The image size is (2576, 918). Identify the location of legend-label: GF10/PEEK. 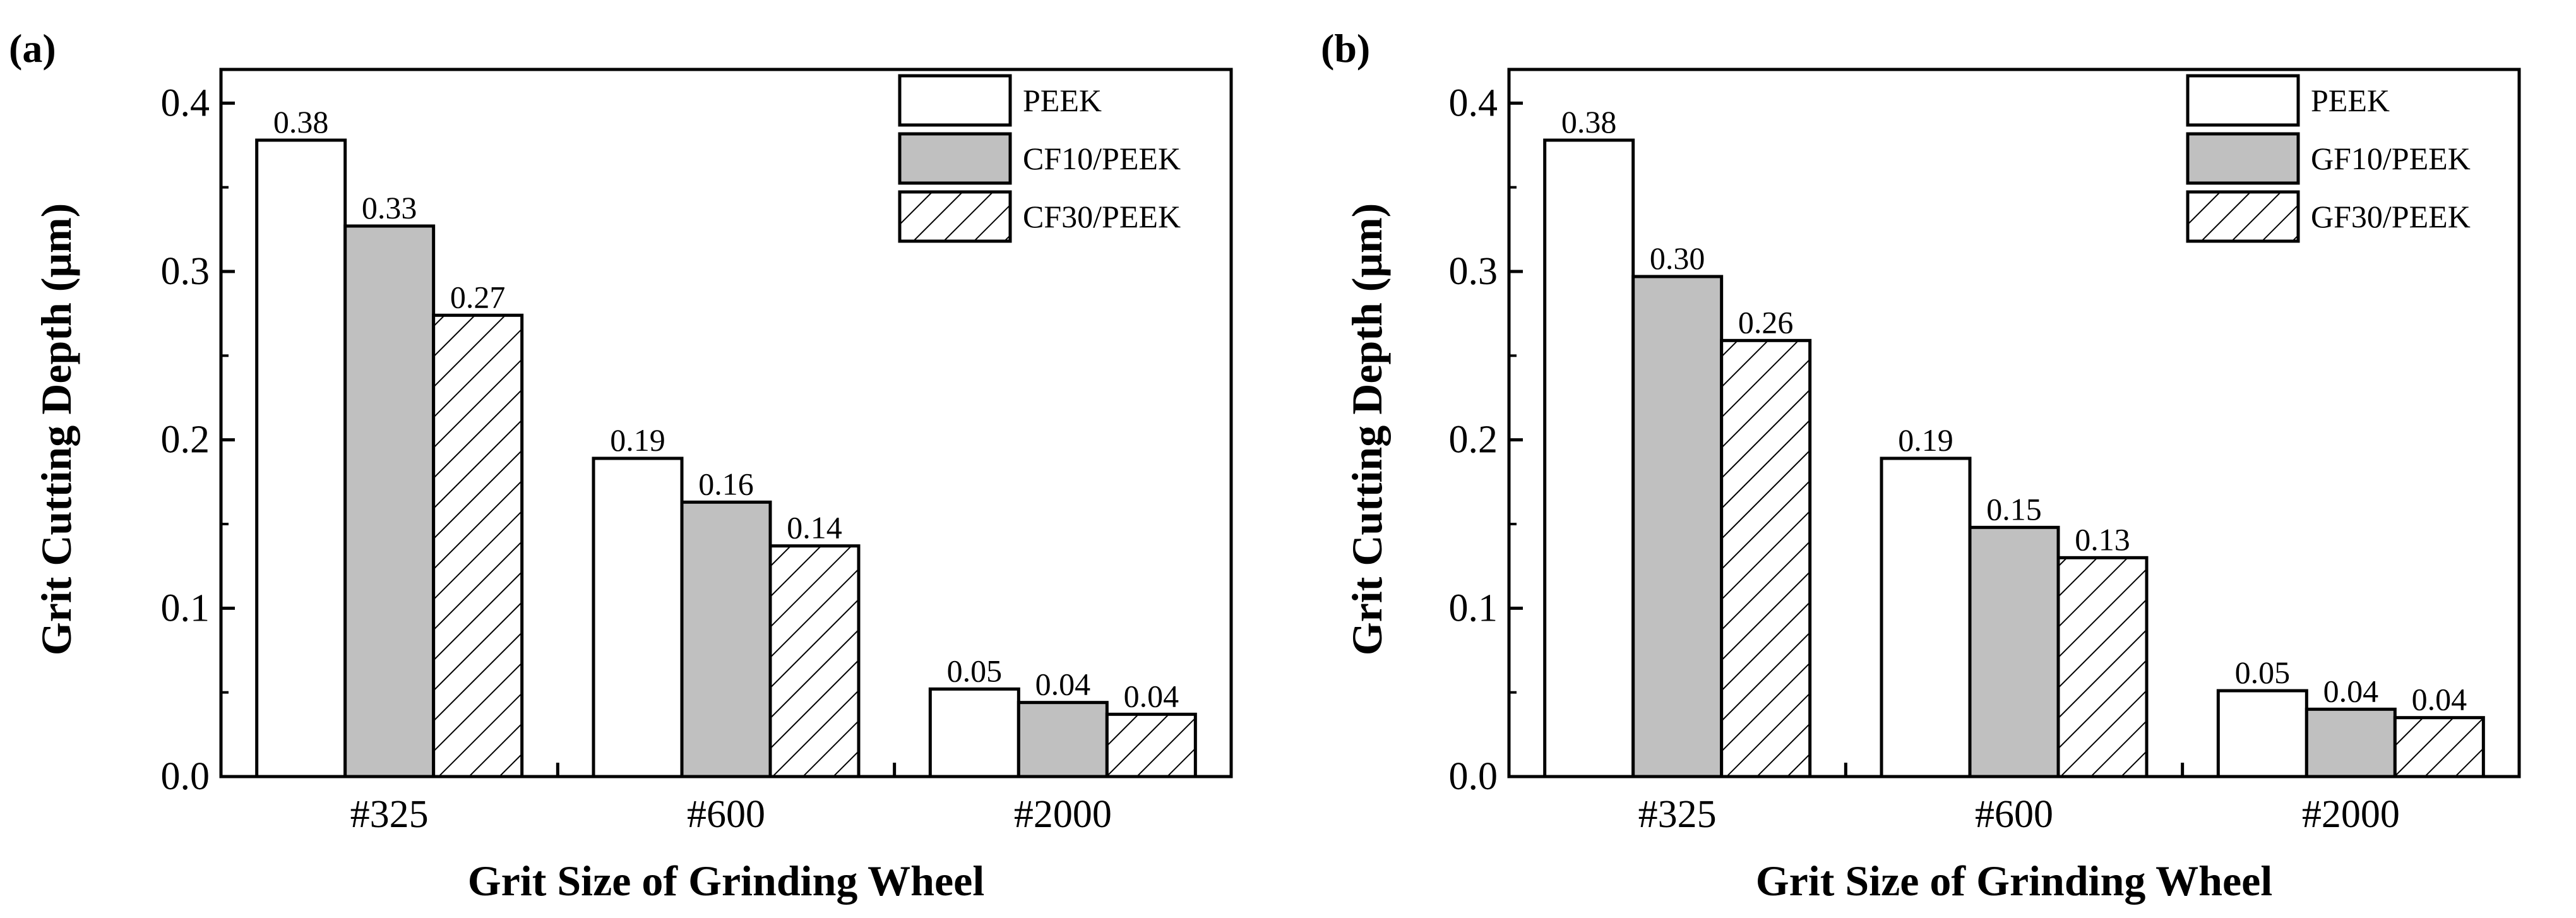
(2391, 158).